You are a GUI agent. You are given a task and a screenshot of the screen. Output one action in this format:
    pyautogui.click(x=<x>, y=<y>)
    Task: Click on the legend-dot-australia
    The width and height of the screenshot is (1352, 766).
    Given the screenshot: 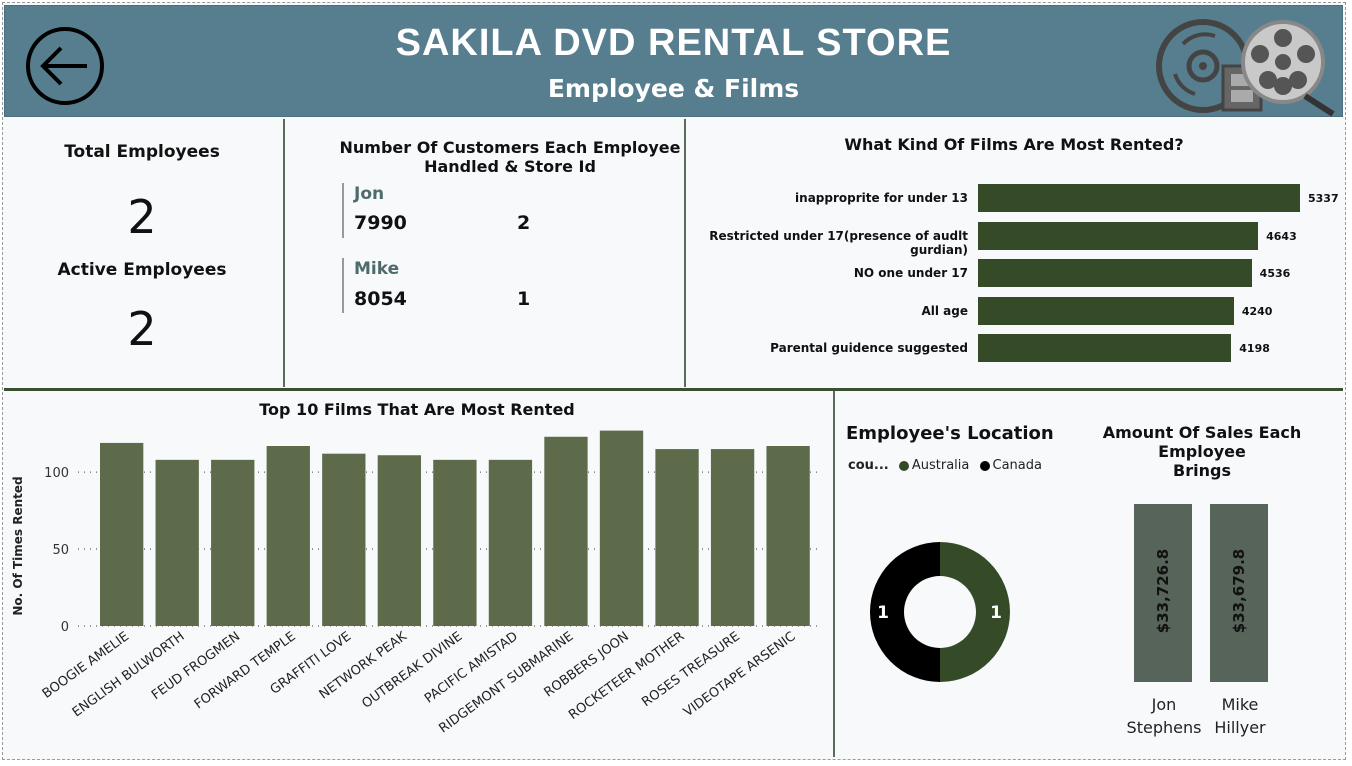 What is the action you would take?
    pyautogui.click(x=903, y=465)
    